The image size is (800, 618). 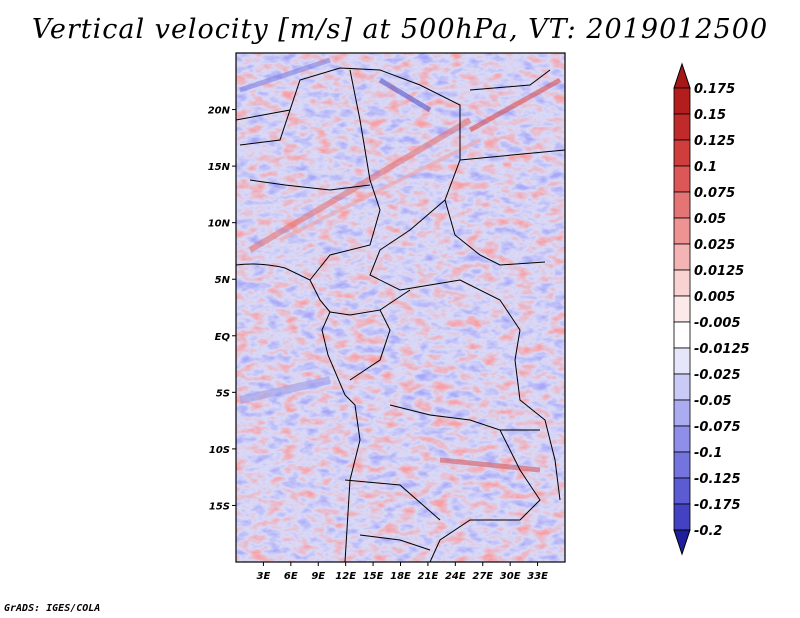 What do you see at coordinates (714, 193) in the screenshot?
I see `colorbar-label: 0.075` at bounding box center [714, 193].